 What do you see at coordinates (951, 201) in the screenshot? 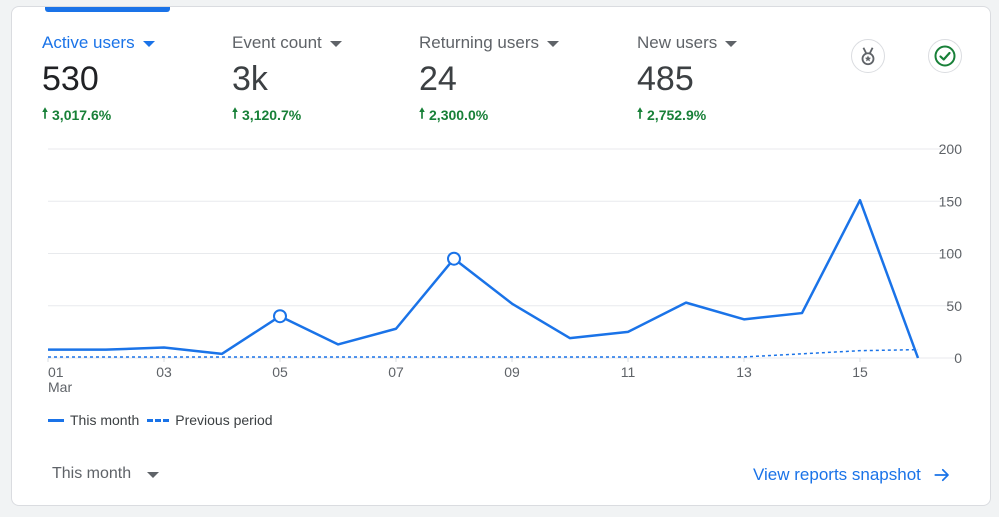
I see `y-tick-label: 150` at bounding box center [951, 201].